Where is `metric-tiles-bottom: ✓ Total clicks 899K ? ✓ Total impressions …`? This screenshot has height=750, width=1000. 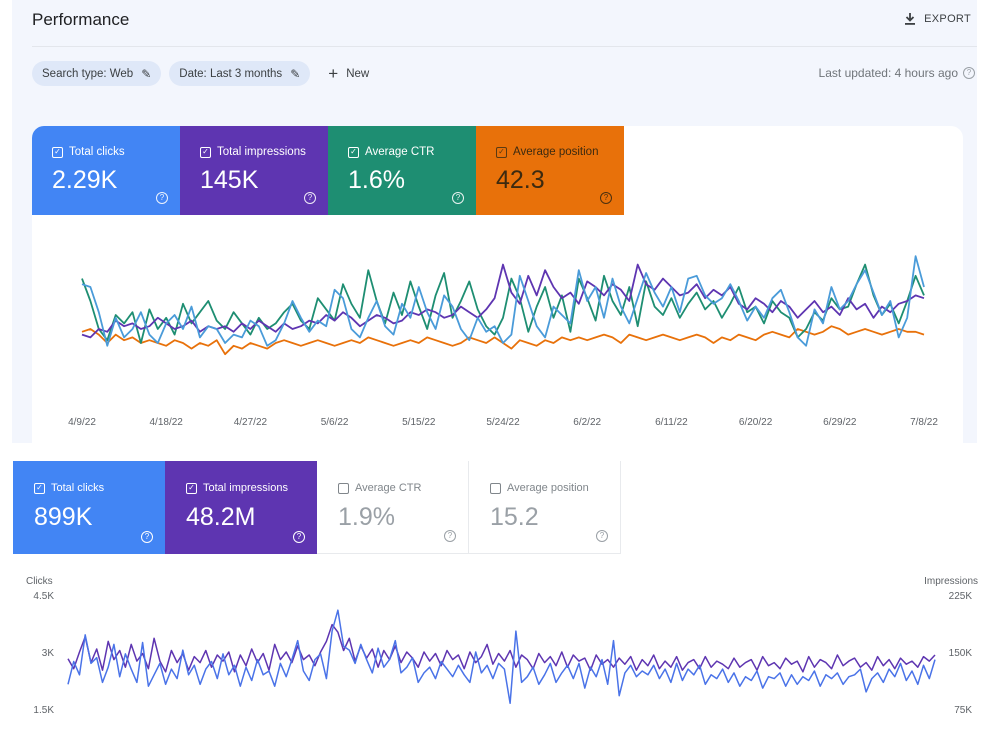
metric-tiles-bottom: ✓ Total clicks 899K ? ✓ Total impressions … is located at coordinates (317, 507).